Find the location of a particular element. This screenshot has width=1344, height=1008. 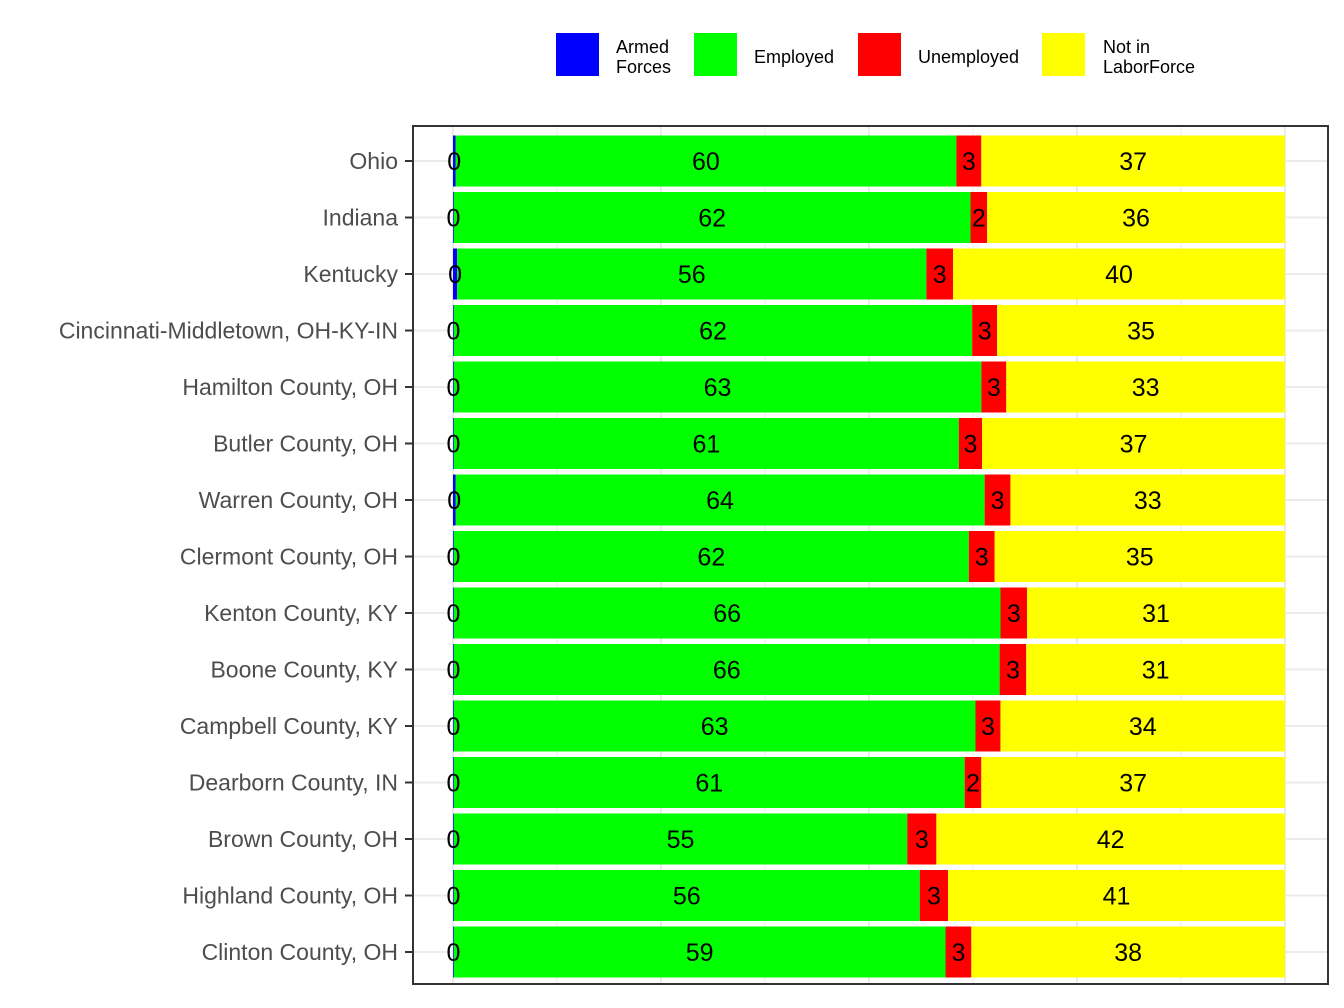

legend-label: Unemployed is located at coordinates (968, 57).